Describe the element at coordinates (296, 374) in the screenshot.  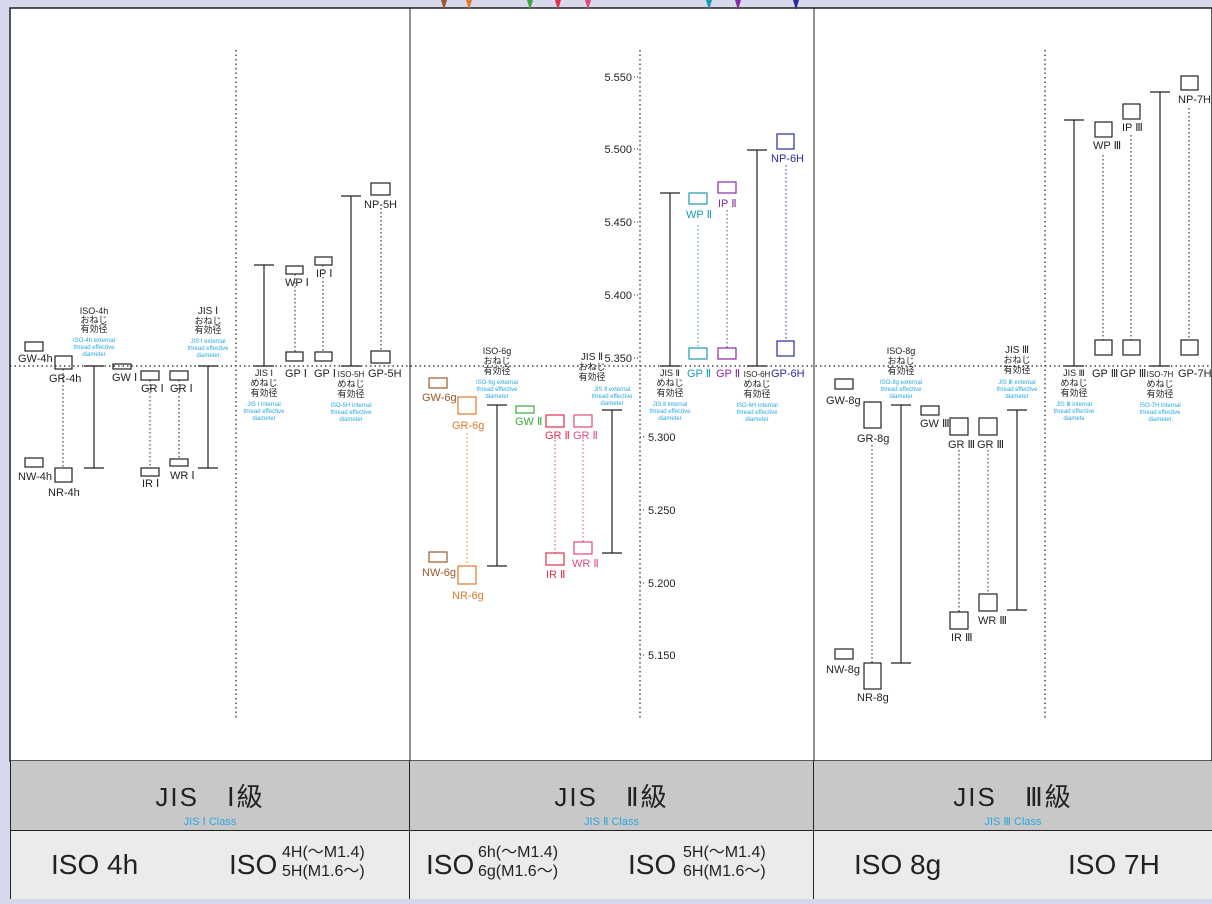
I see `gp1a-label: GP Ⅰ` at that location.